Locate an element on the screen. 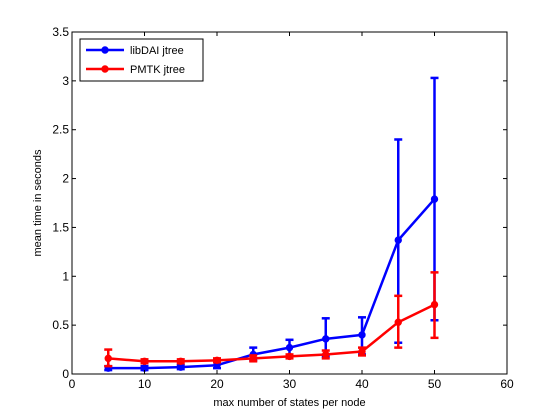 Image resolution: width=560 pixels, height=420 pixels. y-axis-label: mean time in seconds is located at coordinates (38, 202).